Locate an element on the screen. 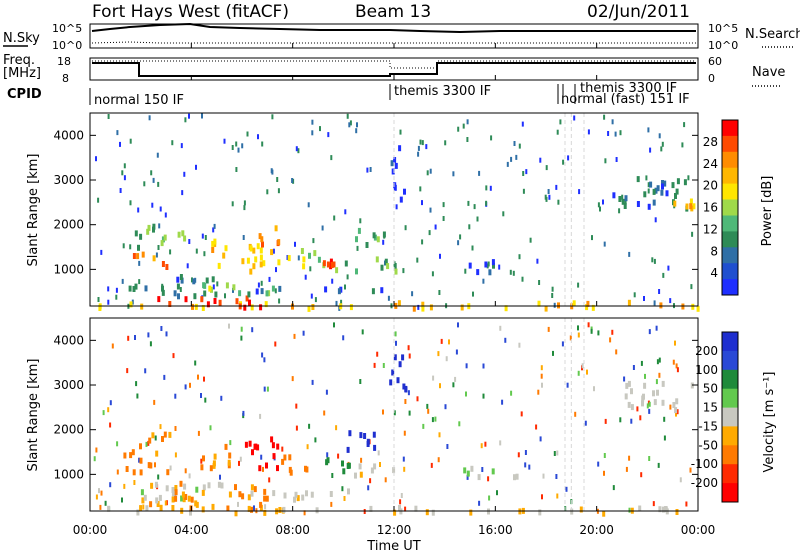 The width and height of the screenshot is (800, 558). colorbar-swatch is located at coordinates (730, 379).